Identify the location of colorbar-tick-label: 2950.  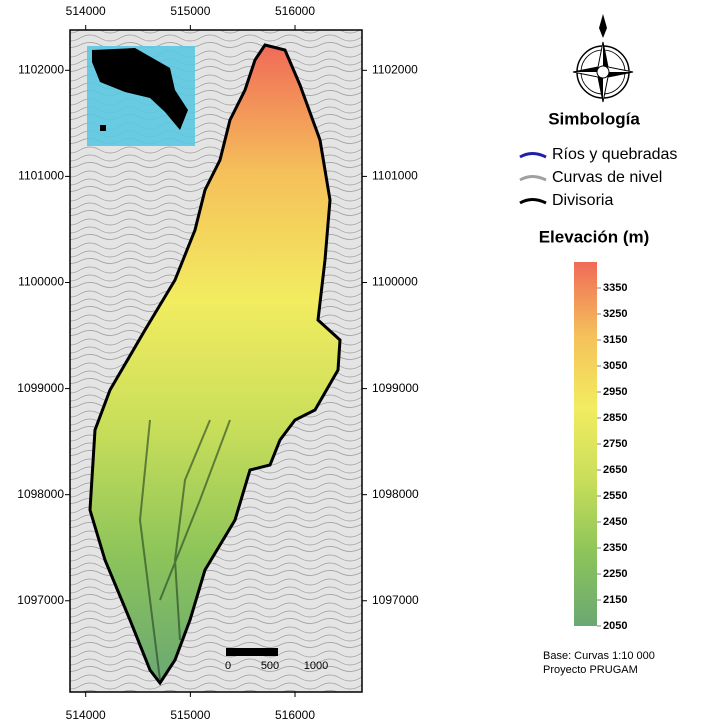
(615, 392).